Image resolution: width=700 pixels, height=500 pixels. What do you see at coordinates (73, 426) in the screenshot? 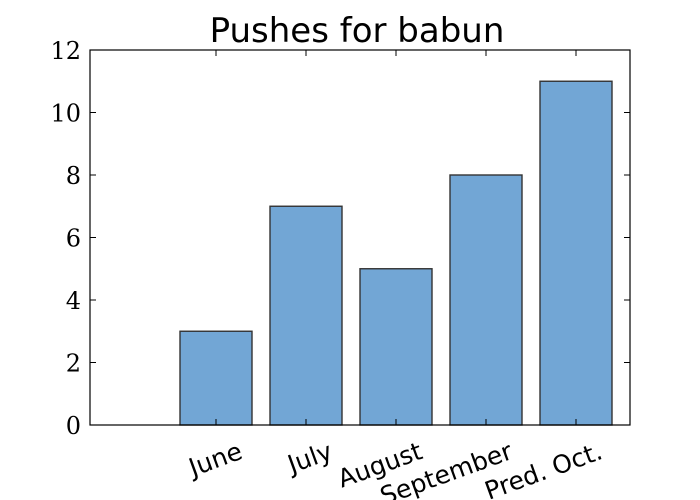
I see `y-tick-label: 0` at bounding box center [73, 426].